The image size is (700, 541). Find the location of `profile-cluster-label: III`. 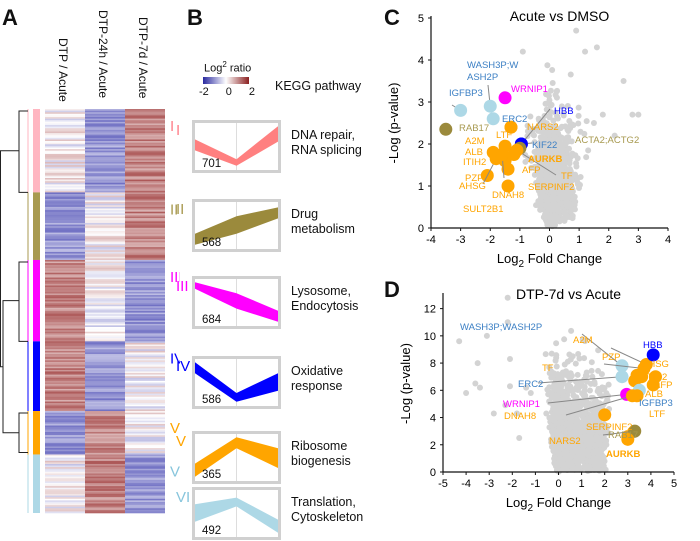

profile-cluster-label: III is located at coordinates (182, 286).